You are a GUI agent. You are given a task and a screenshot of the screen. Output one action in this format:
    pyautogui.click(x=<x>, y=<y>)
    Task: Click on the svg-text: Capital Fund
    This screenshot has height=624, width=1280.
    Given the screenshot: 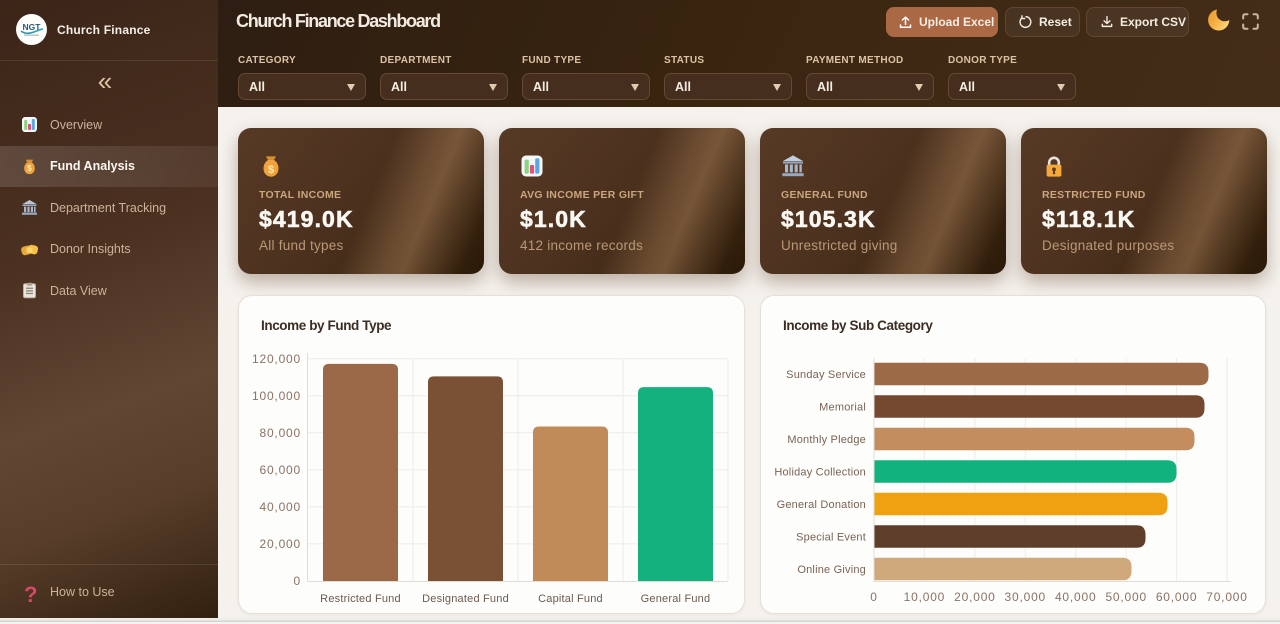 What is the action you would take?
    pyautogui.click(x=570, y=599)
    